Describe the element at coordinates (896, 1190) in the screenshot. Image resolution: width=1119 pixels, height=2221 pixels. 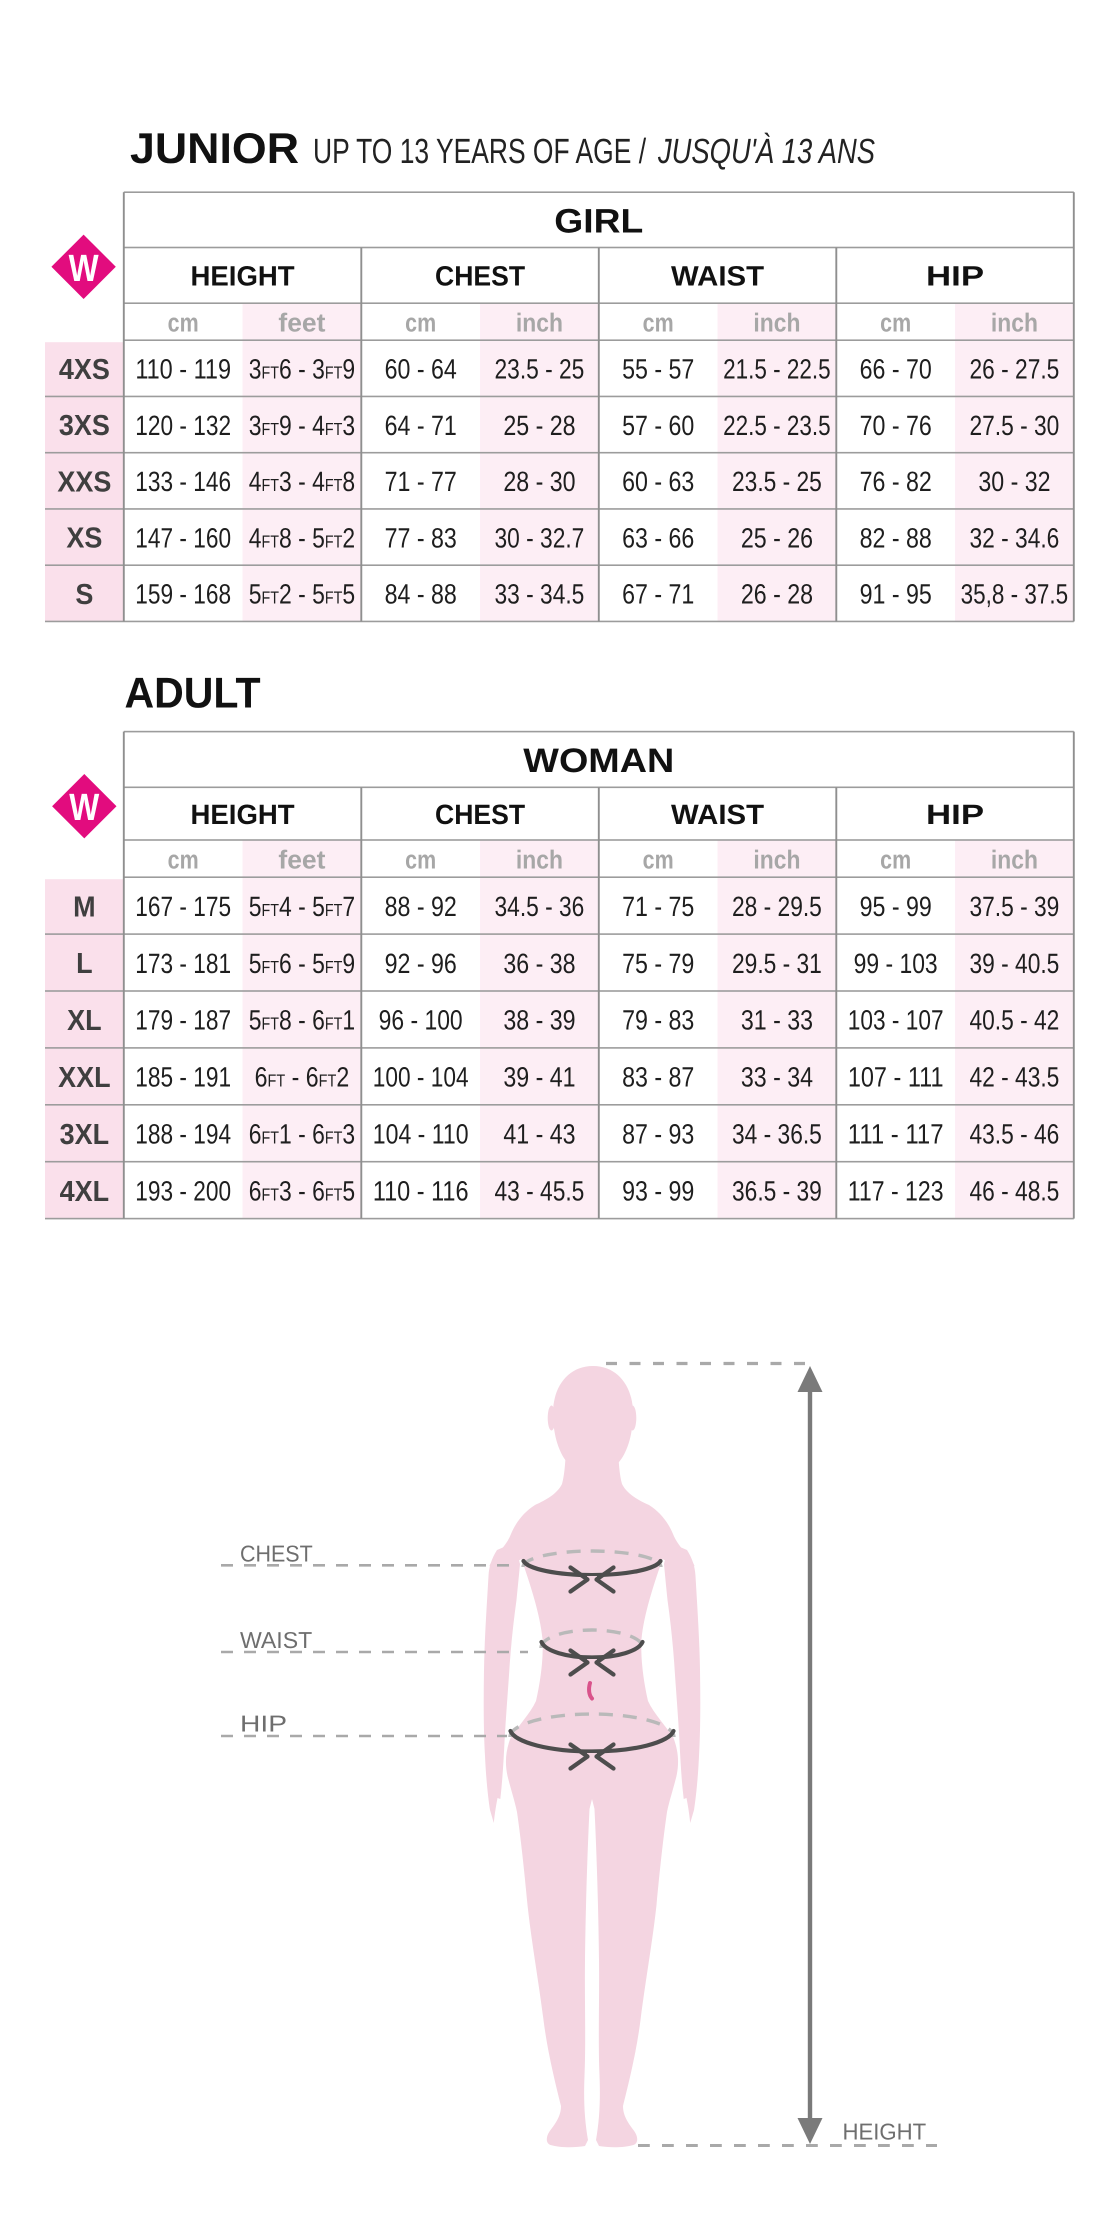
I see `svg-text: 117 - 123` at that location.